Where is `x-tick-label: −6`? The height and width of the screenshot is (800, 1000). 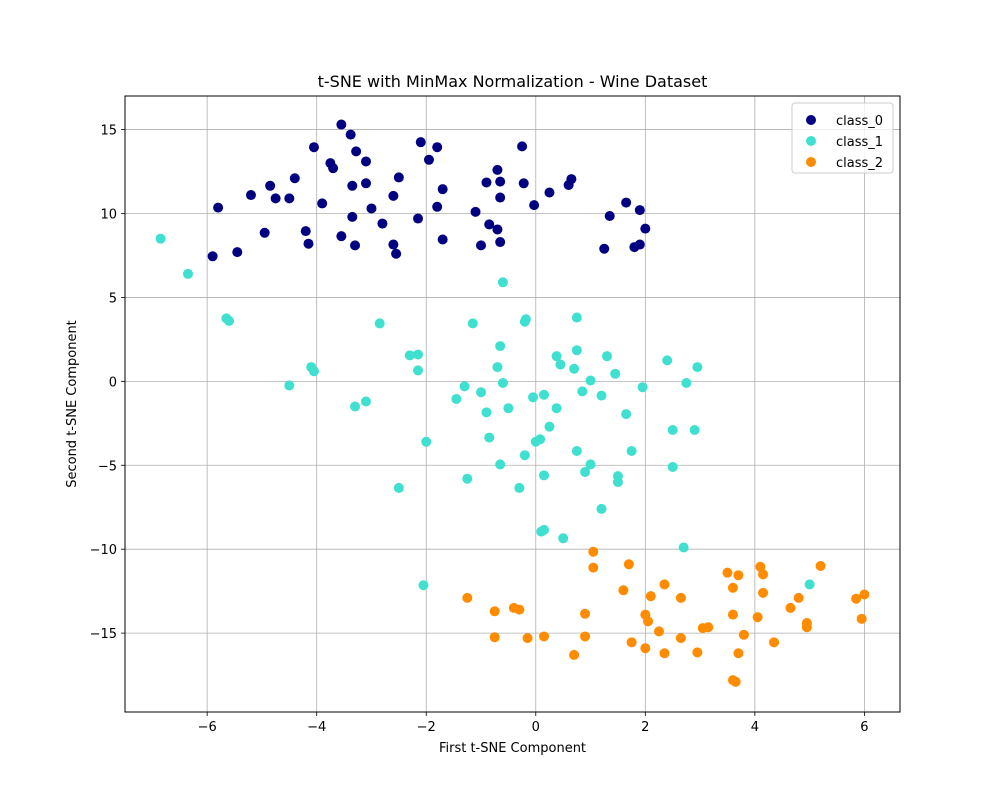
x-tick-label: −6 is located at coordinates (207, 727).